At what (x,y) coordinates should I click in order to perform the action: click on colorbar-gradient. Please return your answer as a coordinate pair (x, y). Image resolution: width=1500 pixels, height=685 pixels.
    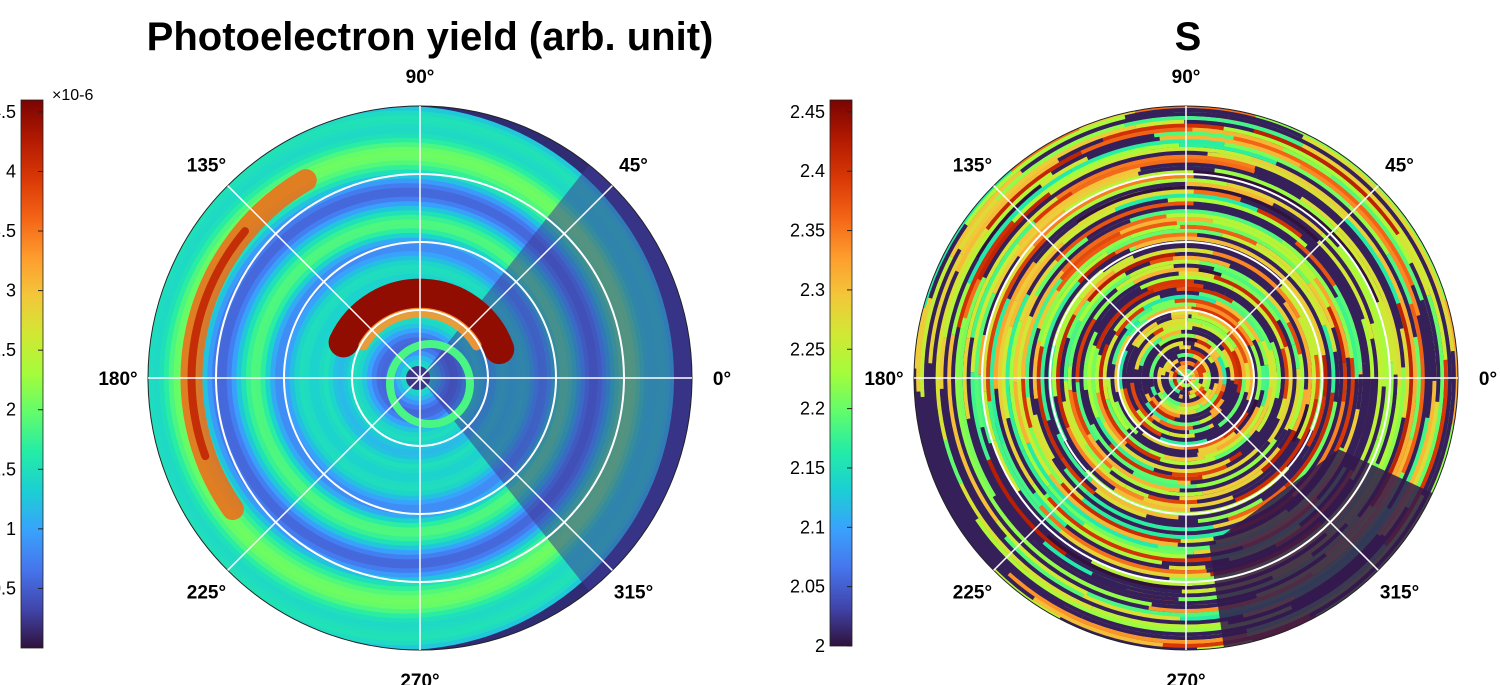
    Looking at the image, I should click on (32, 374).